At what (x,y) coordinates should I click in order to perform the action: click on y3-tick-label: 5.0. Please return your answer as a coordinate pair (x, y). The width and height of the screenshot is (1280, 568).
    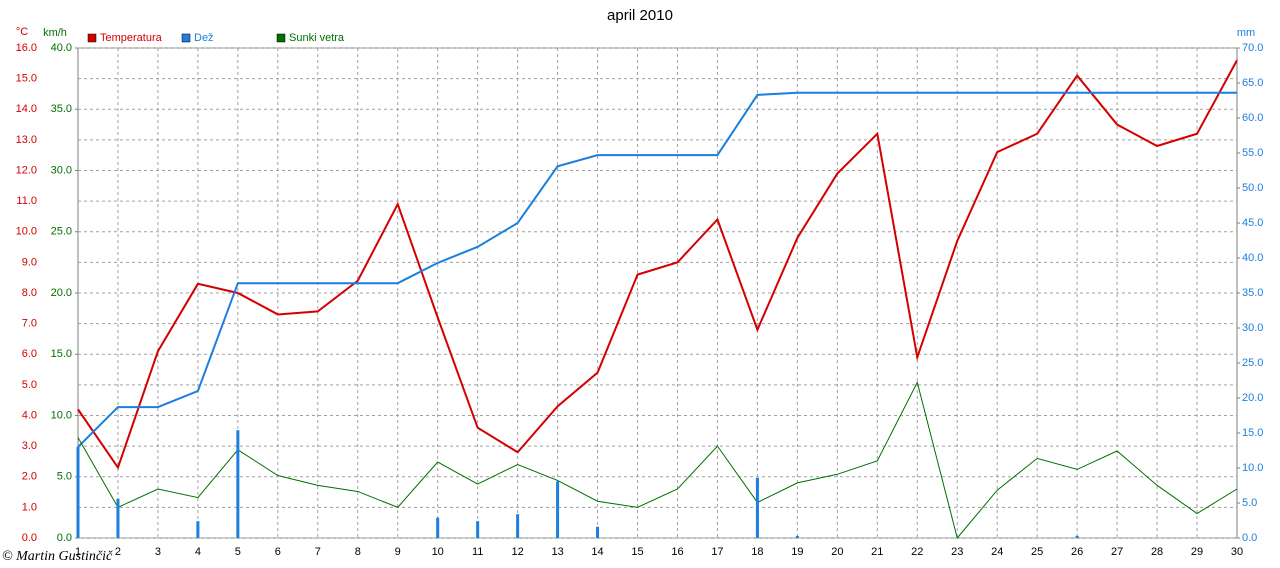
    Looking at the image, I should click on (64, 477).